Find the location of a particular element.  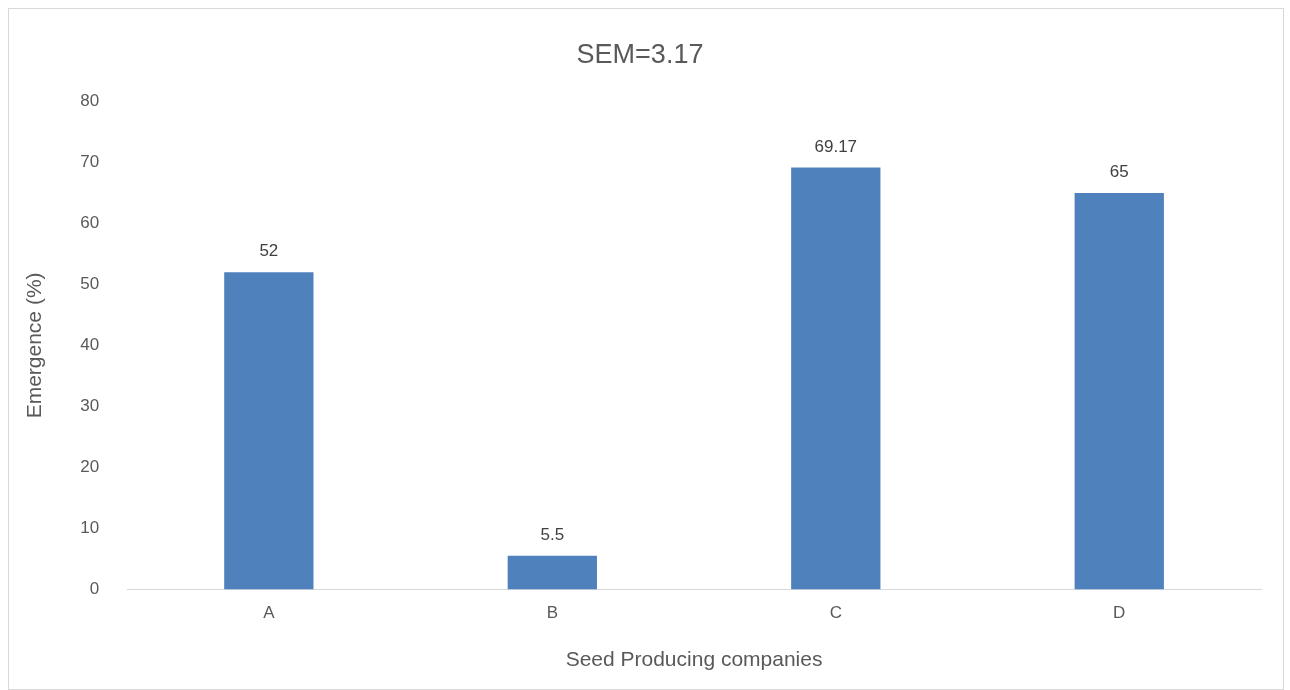

y-tick-label: 50 is located at coordinates (90, 284).